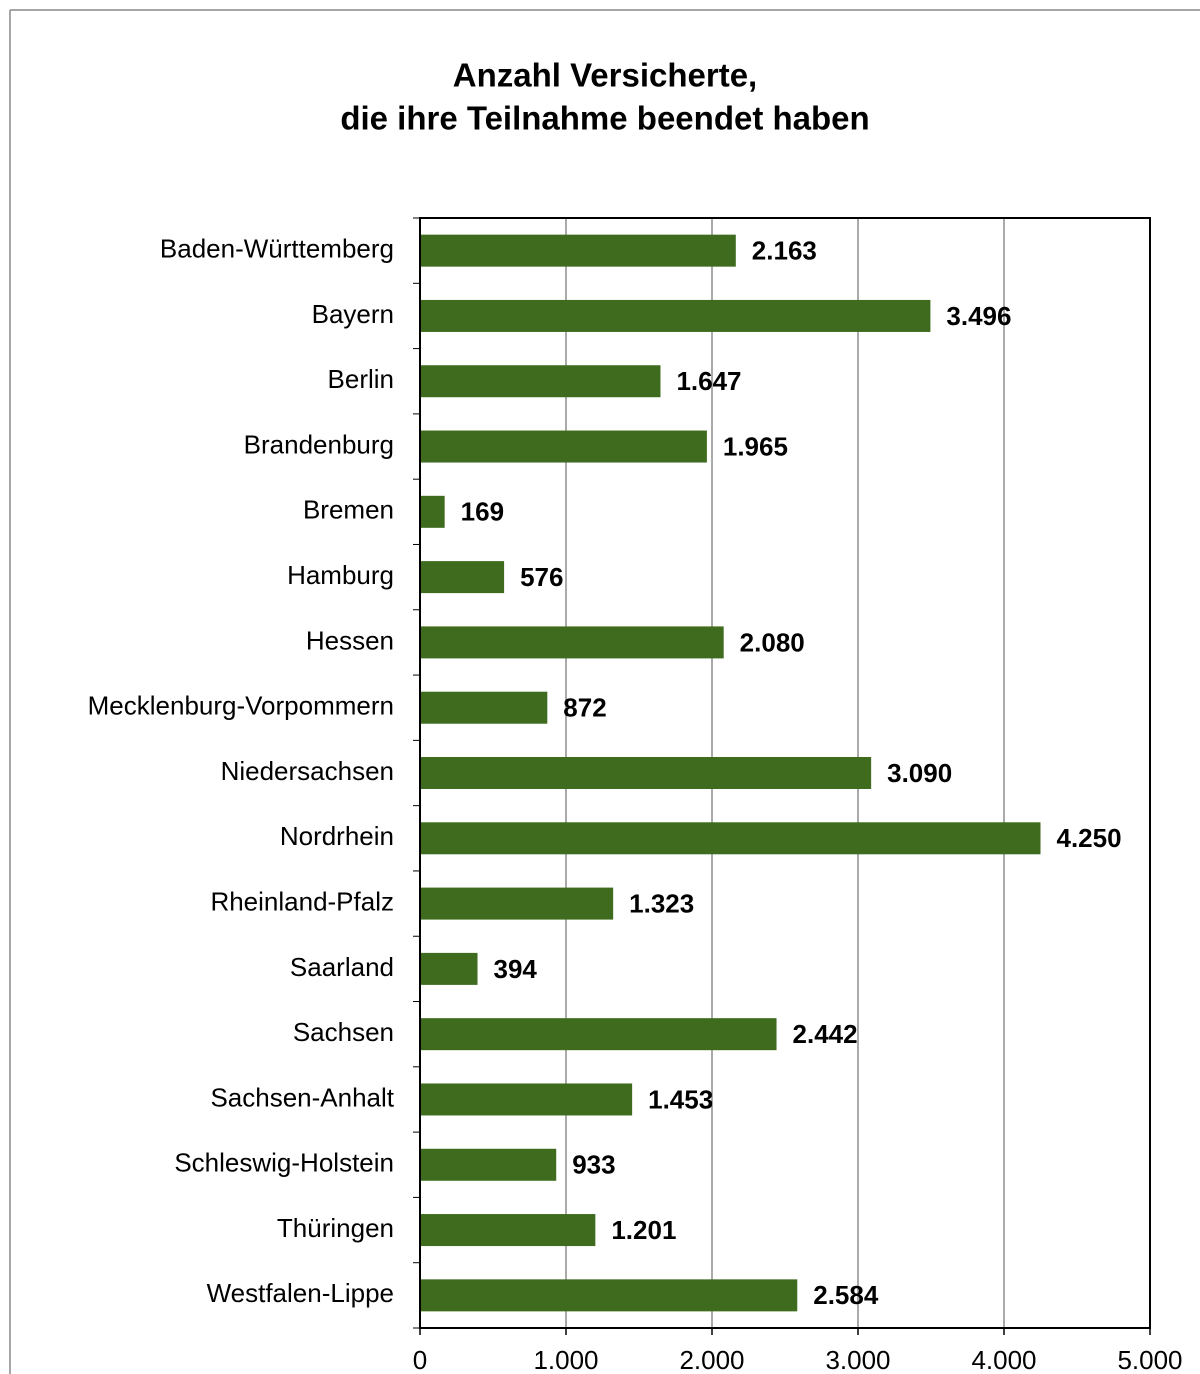 This screenshot has height=1374, width=1200. Describe the element at coordinates (708, 381) in the screenshot. I see `value-label: 1.647` at that location.